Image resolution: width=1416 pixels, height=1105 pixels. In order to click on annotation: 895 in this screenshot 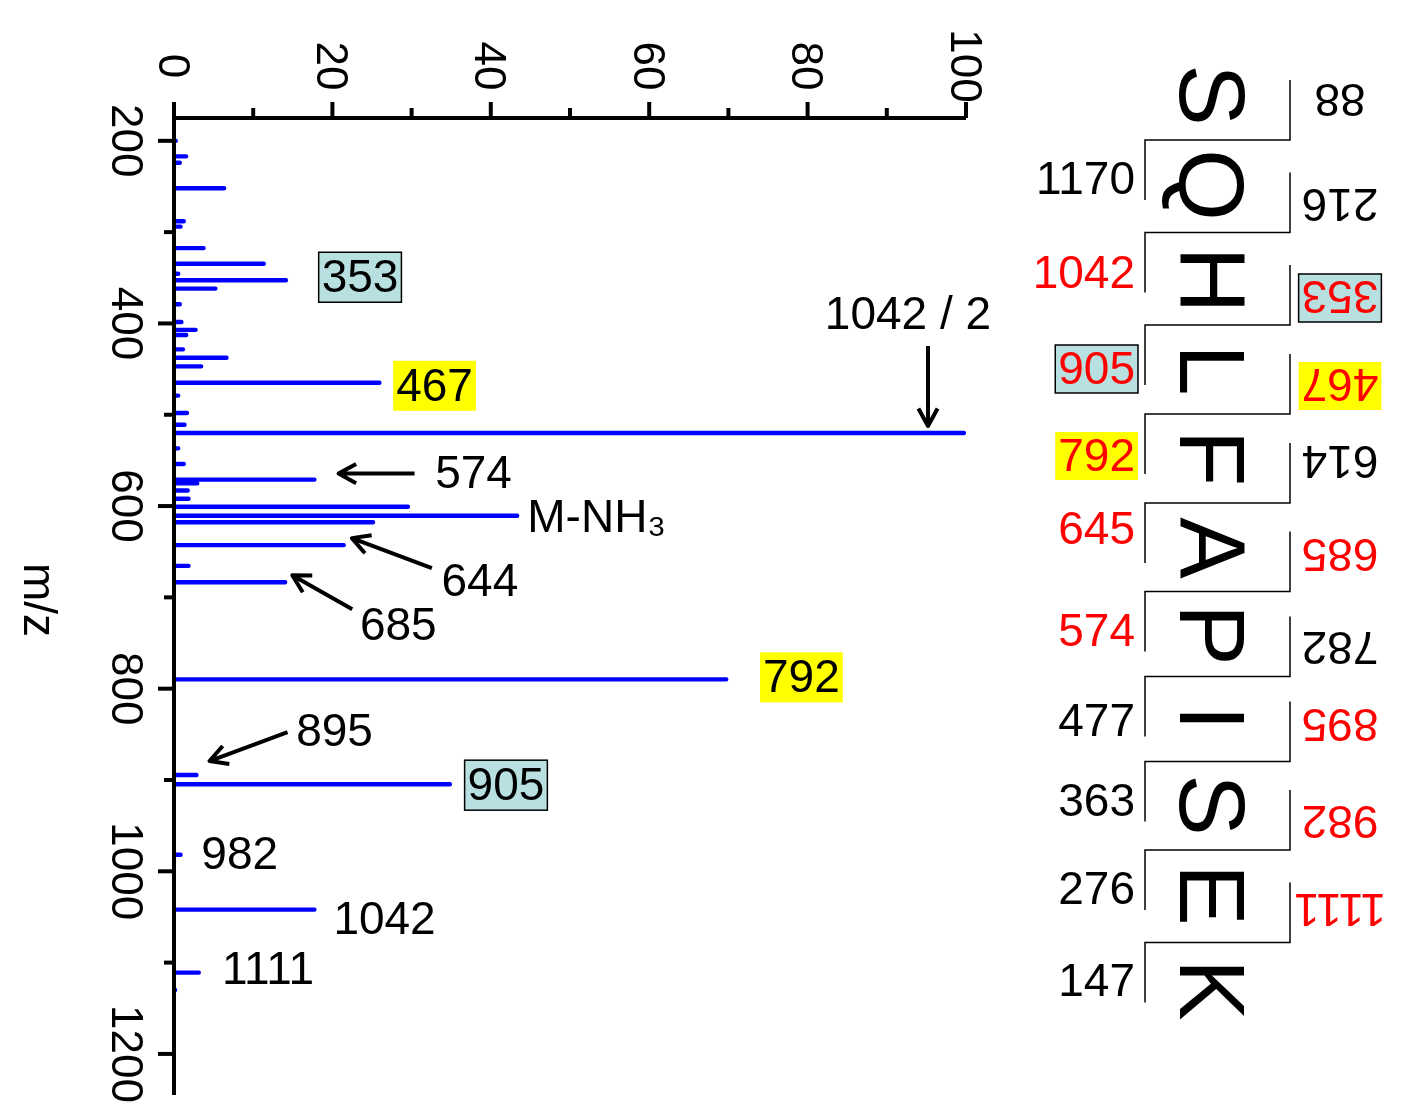, I will do `click(334, 730)`.